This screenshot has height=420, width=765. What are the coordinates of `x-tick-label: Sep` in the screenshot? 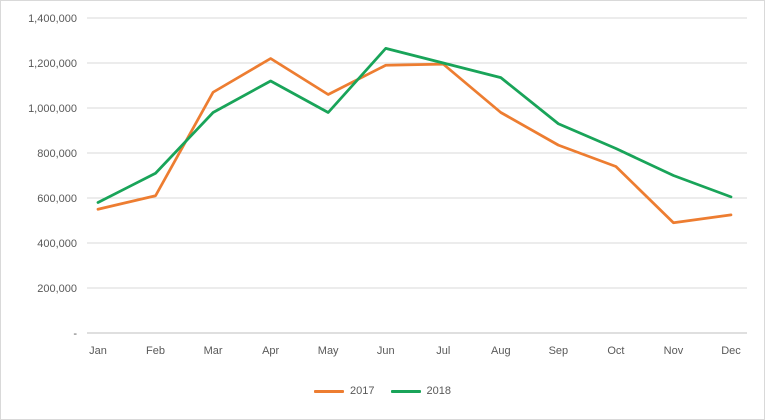 It's located at (559, 351).